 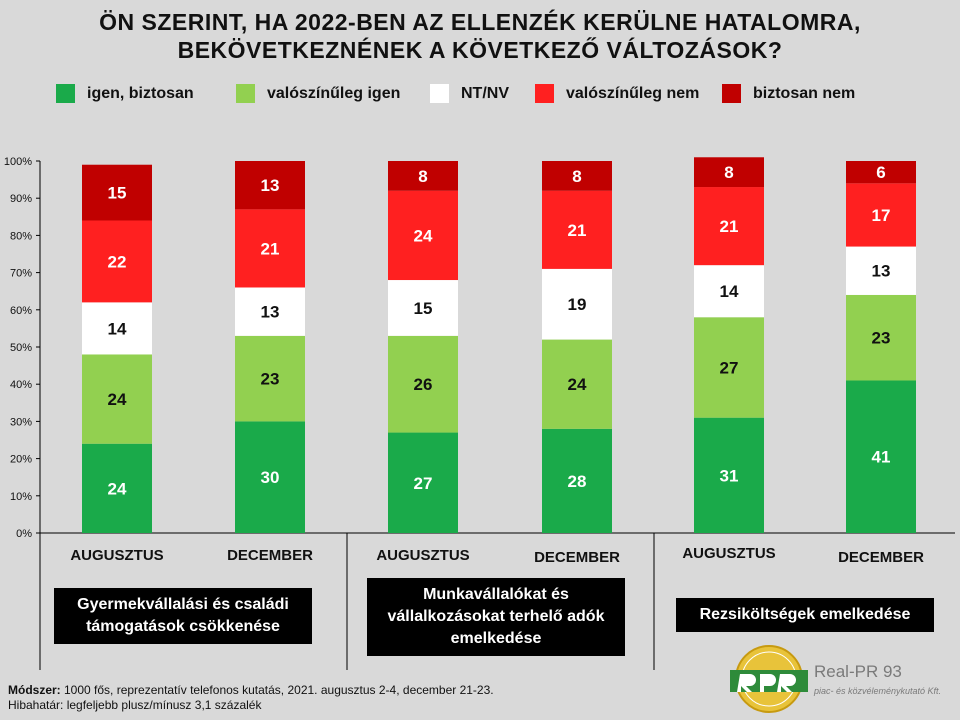 What do you see at coordinates (729, 291) in the screenshot?
I see `data-label: 14` at bounding box center [729, 291].